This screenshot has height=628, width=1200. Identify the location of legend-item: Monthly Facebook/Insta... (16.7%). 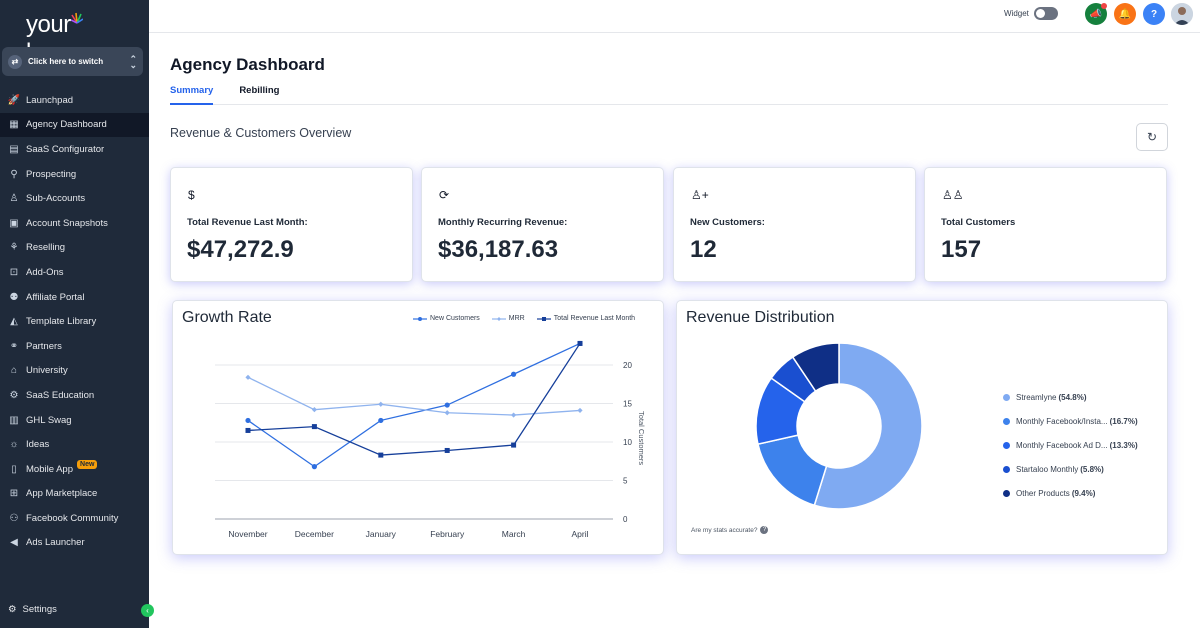
(1070, 421).